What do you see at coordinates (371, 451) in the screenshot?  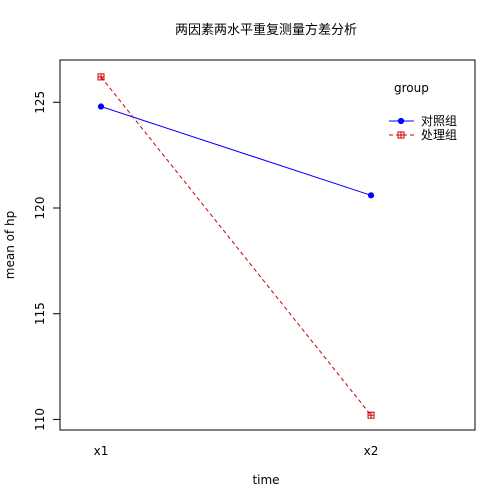 I see `x-tick-label: x2` at bounding box center [371, 451].